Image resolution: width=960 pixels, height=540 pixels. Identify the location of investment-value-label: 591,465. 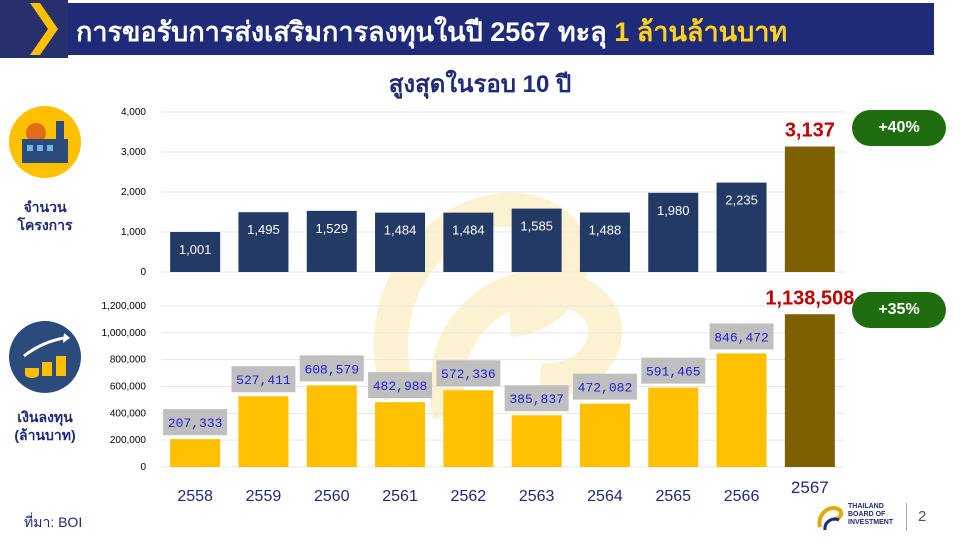
(673, 372).